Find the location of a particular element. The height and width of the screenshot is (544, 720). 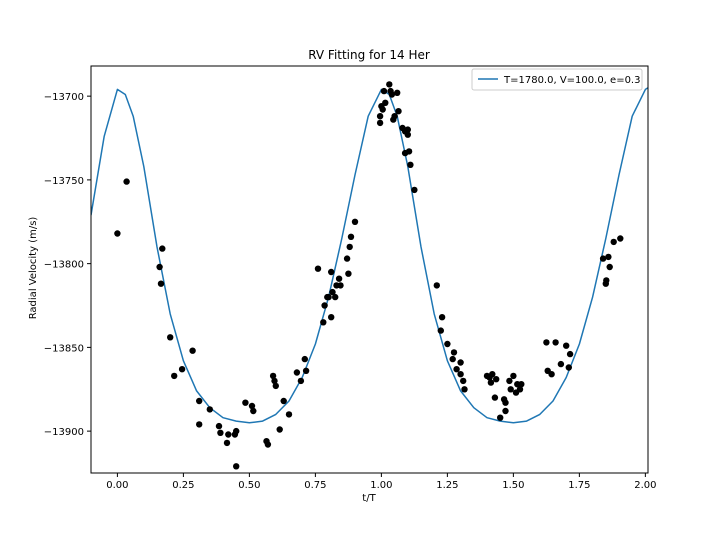

x-tick-label: 0.25 is located at coordinates (183, 485).